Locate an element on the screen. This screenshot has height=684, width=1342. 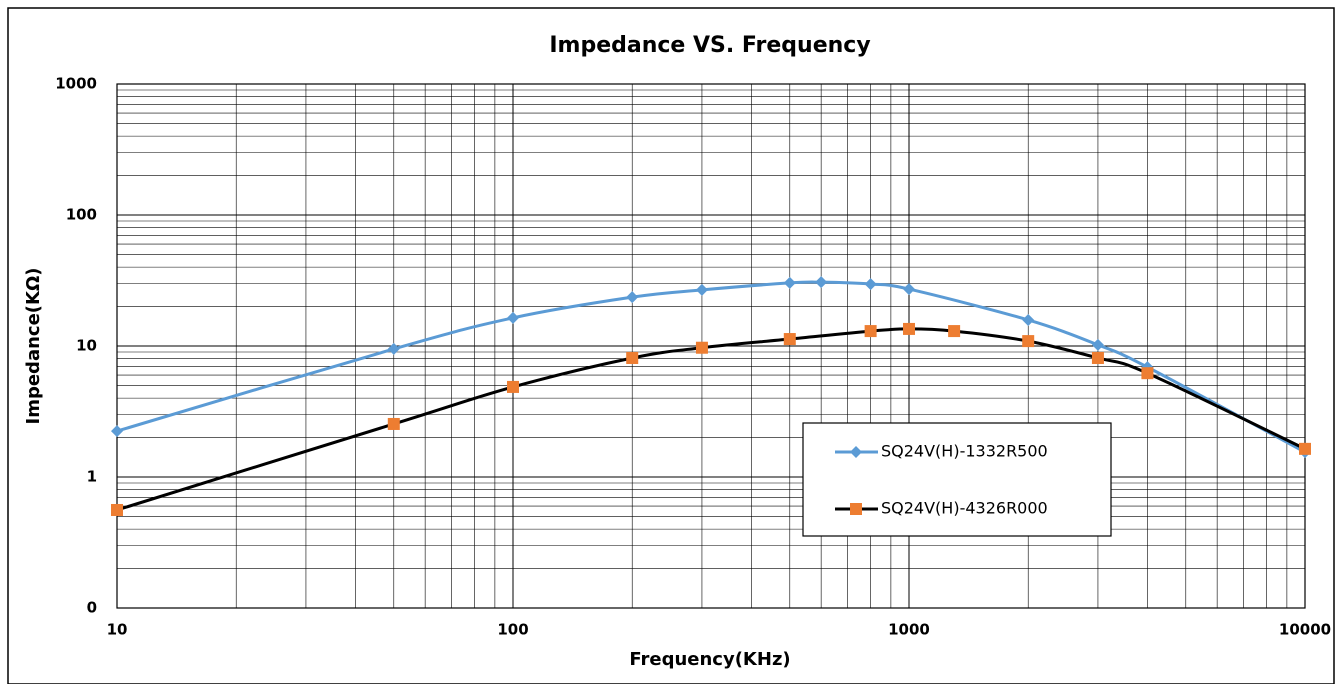
y-tick-label: 100 is located at coordinates (81, 215).